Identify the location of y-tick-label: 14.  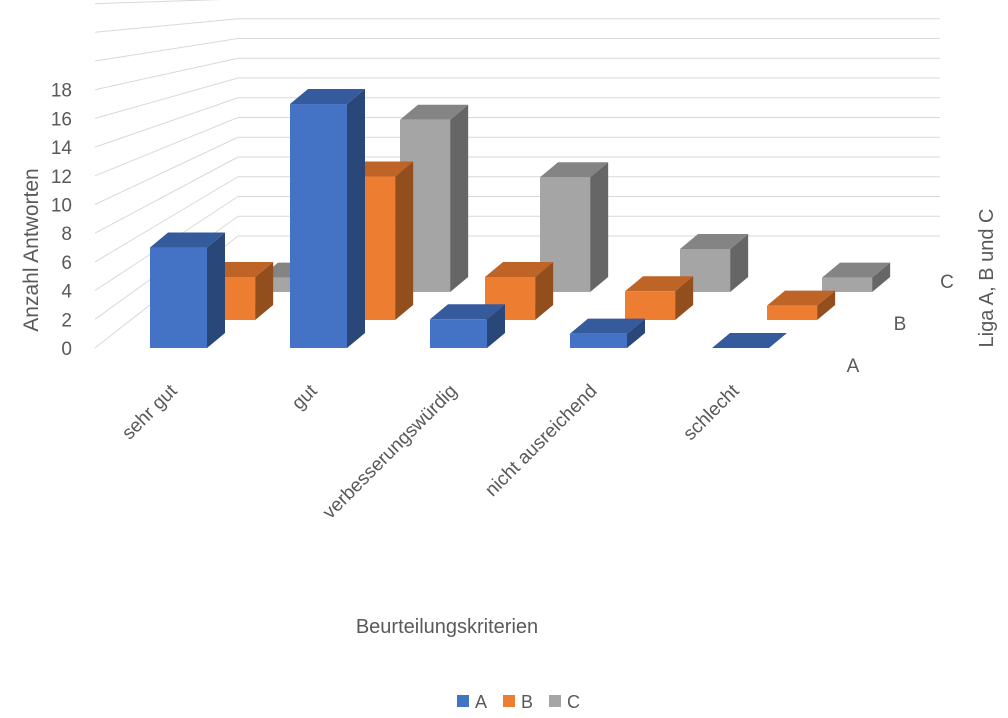
(62, 148).